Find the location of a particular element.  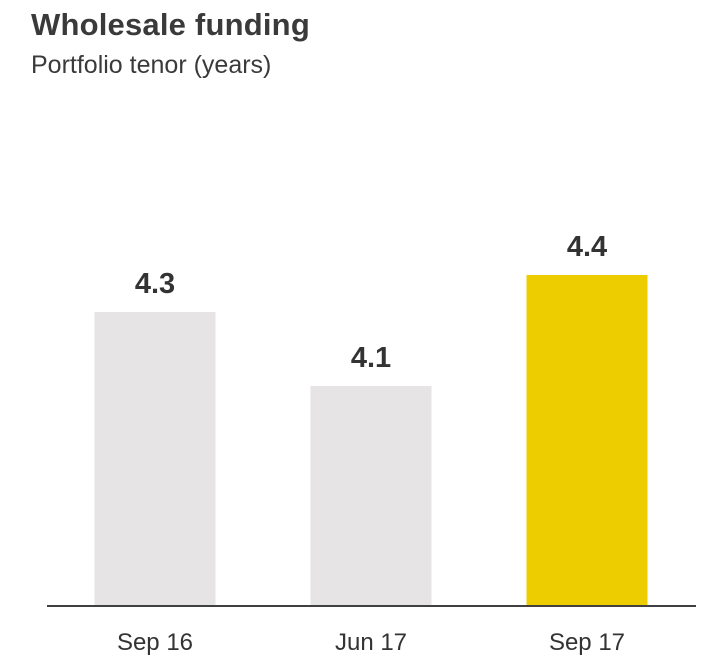

chart-subtitle: Portfolio tenor (years) is located at coordinates (151, 65).